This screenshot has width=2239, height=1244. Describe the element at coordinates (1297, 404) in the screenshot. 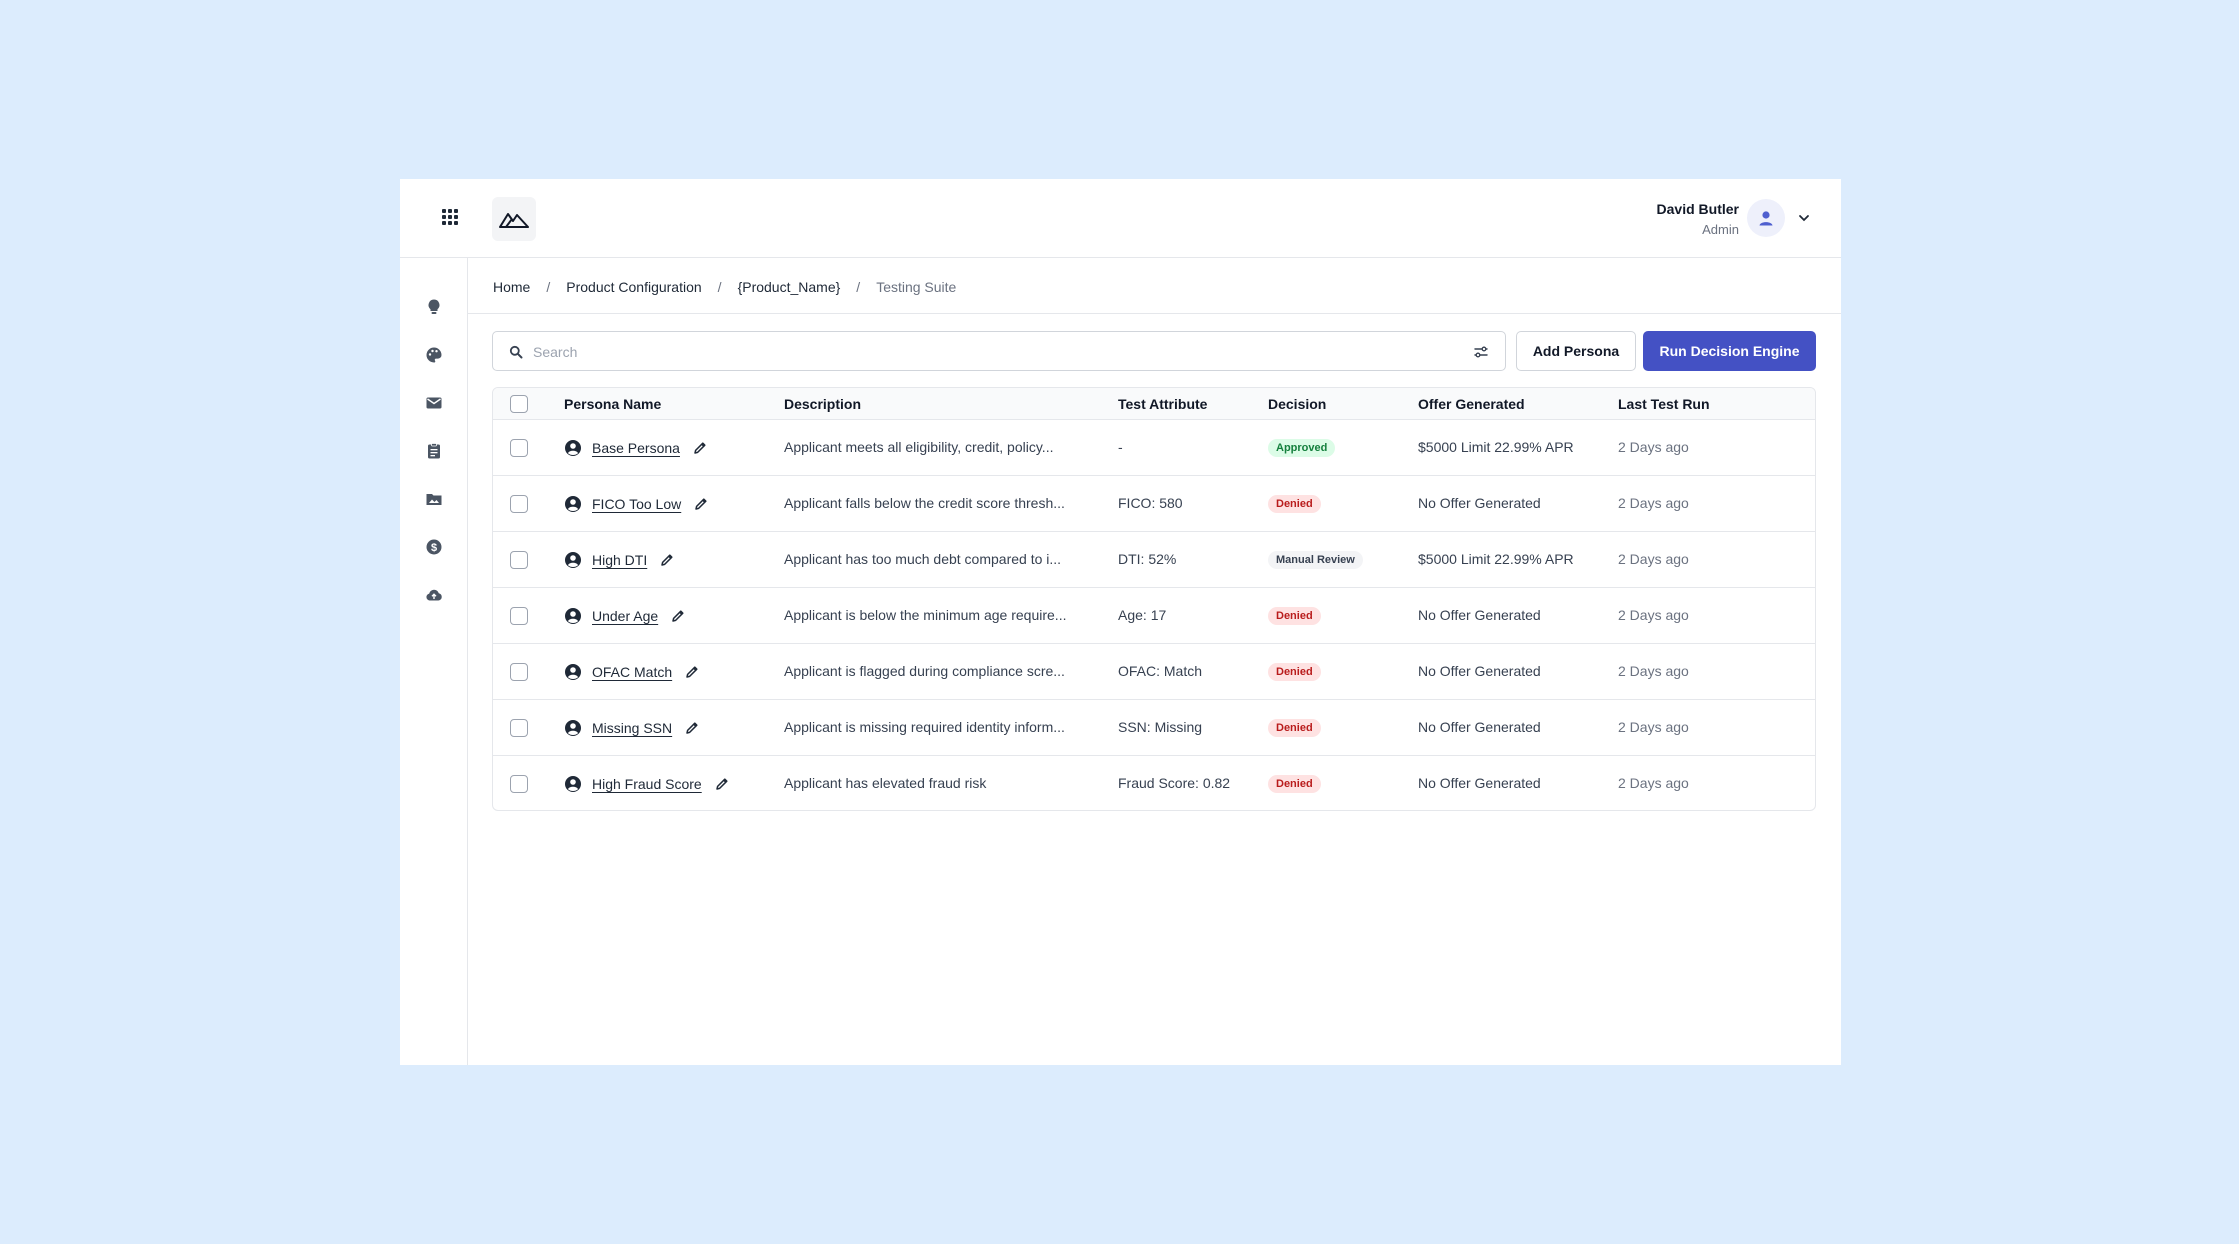

I see `column-header-decision: Decision` at that location.